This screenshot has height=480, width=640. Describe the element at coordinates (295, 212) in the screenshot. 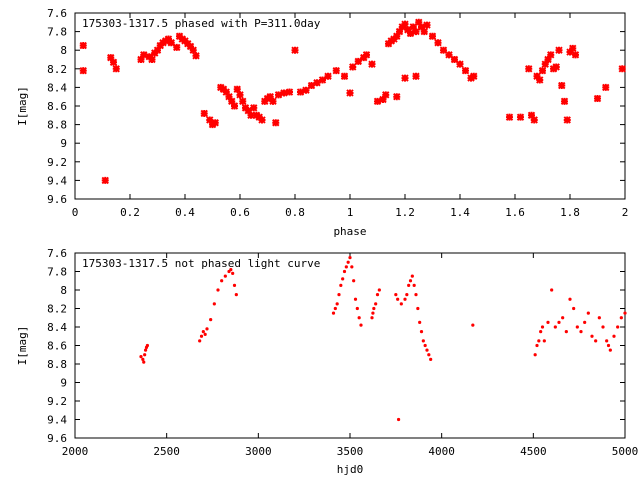

I see `x-tick-label: 0.8` at that location.